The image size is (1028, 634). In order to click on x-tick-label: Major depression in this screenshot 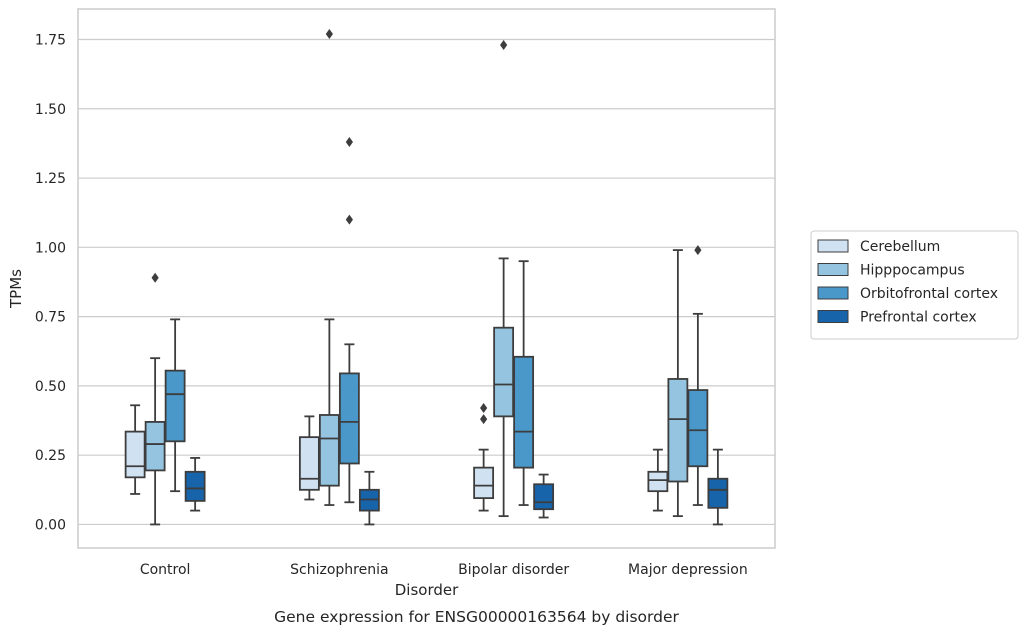, I will do `click(688, 570)`.